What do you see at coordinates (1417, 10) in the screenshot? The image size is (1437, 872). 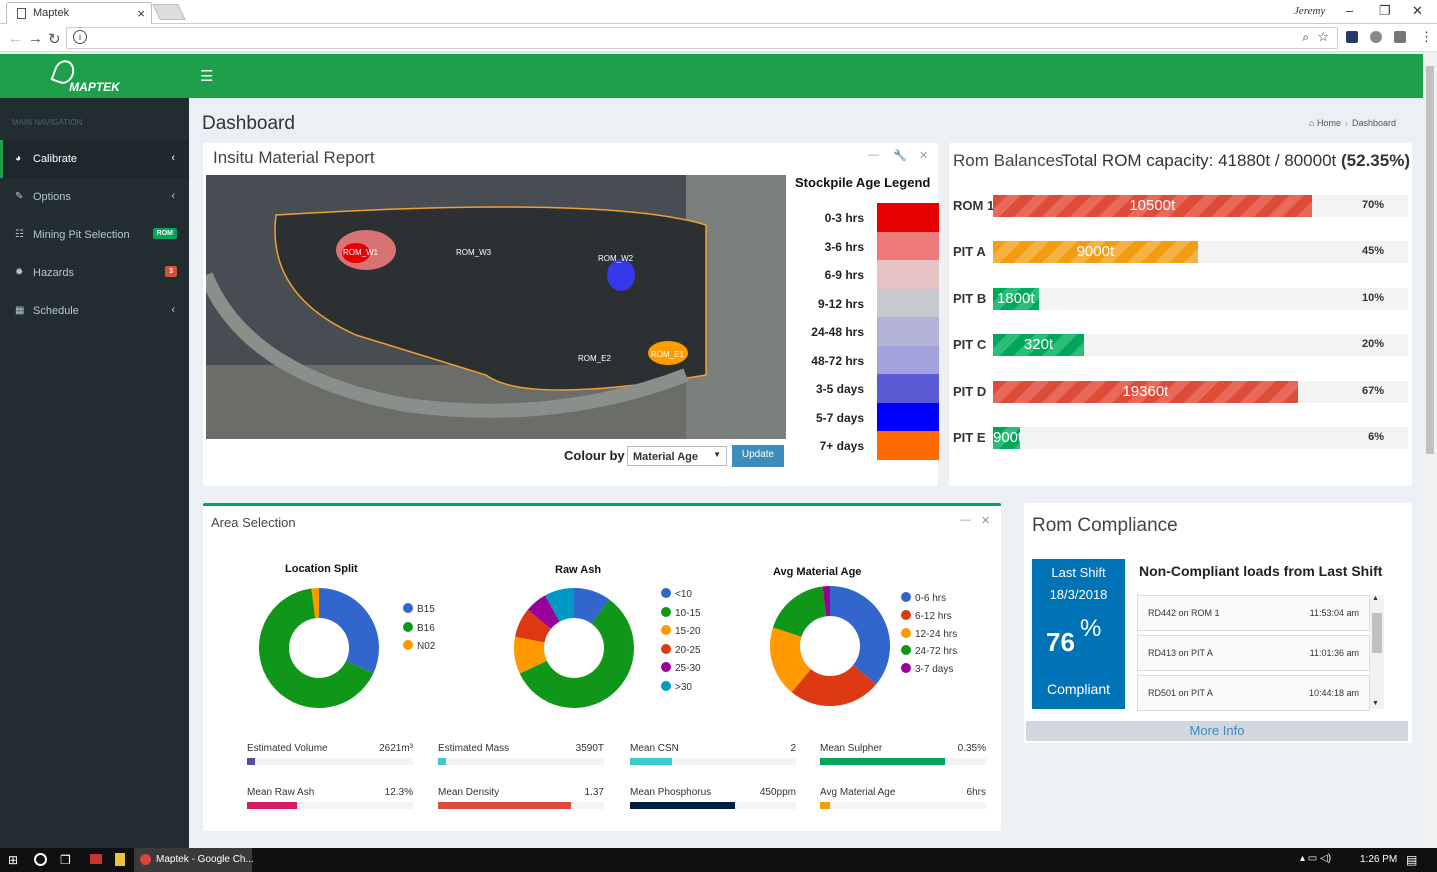 I see `close-window-icon: ✕` at bounding box center [1417, 10].